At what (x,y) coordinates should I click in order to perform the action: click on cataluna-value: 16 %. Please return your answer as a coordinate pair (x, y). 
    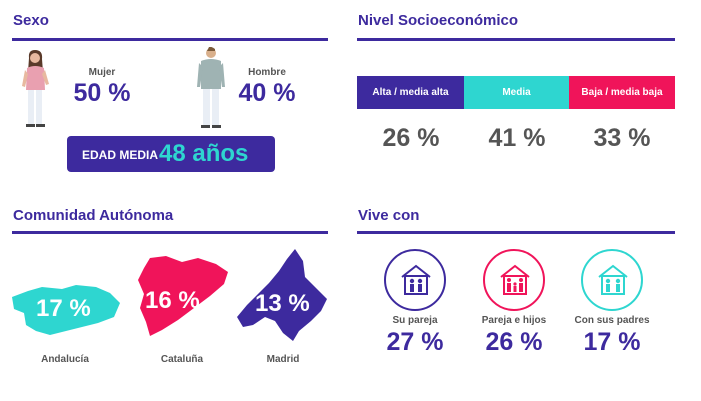
    Looking at the image, I should click on (172, 300).